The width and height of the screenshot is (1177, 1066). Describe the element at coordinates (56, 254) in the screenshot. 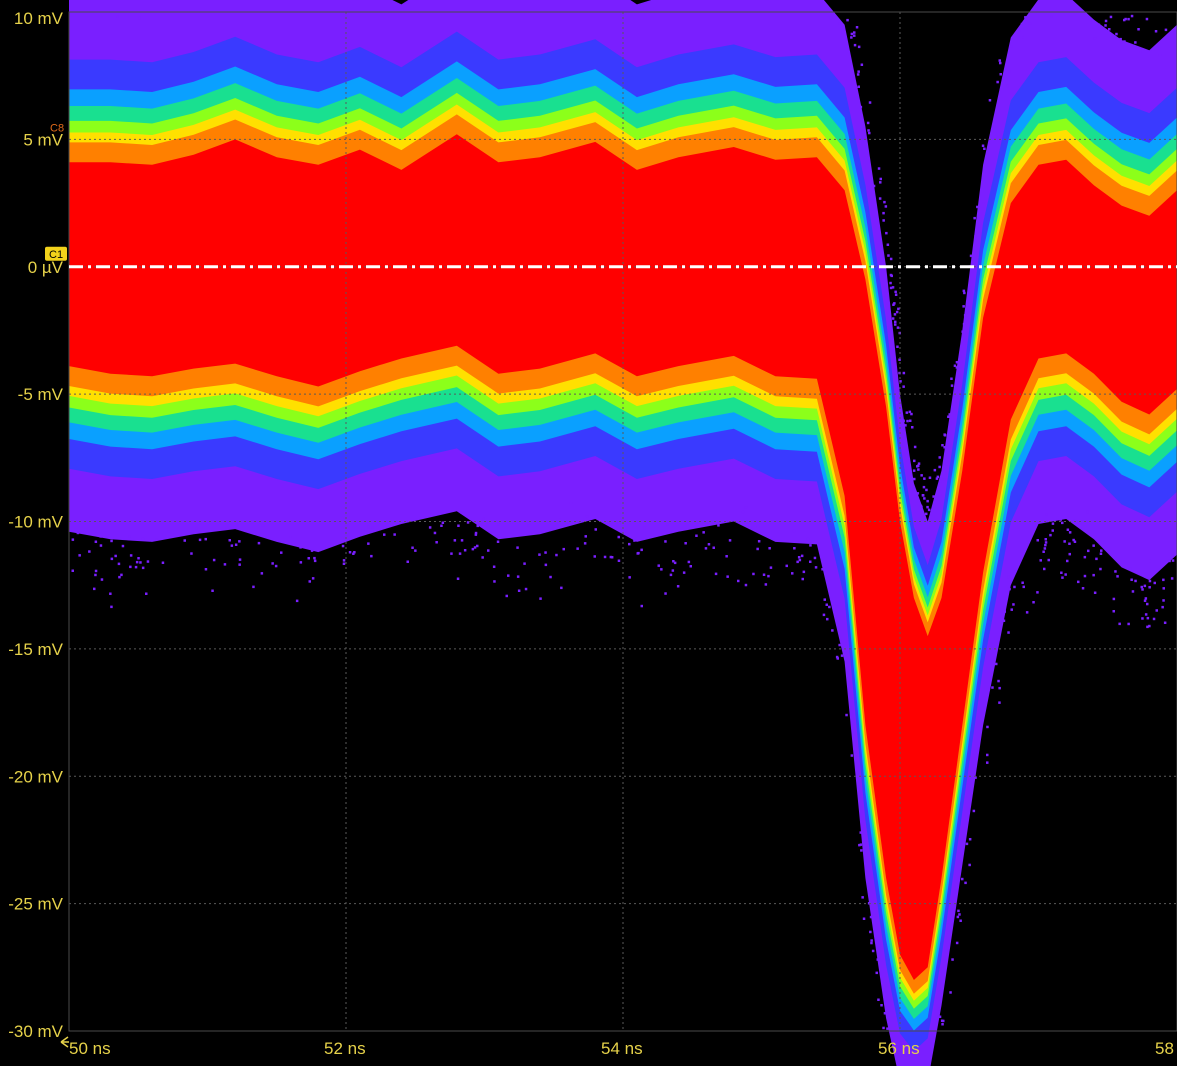

I see `reference-marker-c1: C1` at that location.